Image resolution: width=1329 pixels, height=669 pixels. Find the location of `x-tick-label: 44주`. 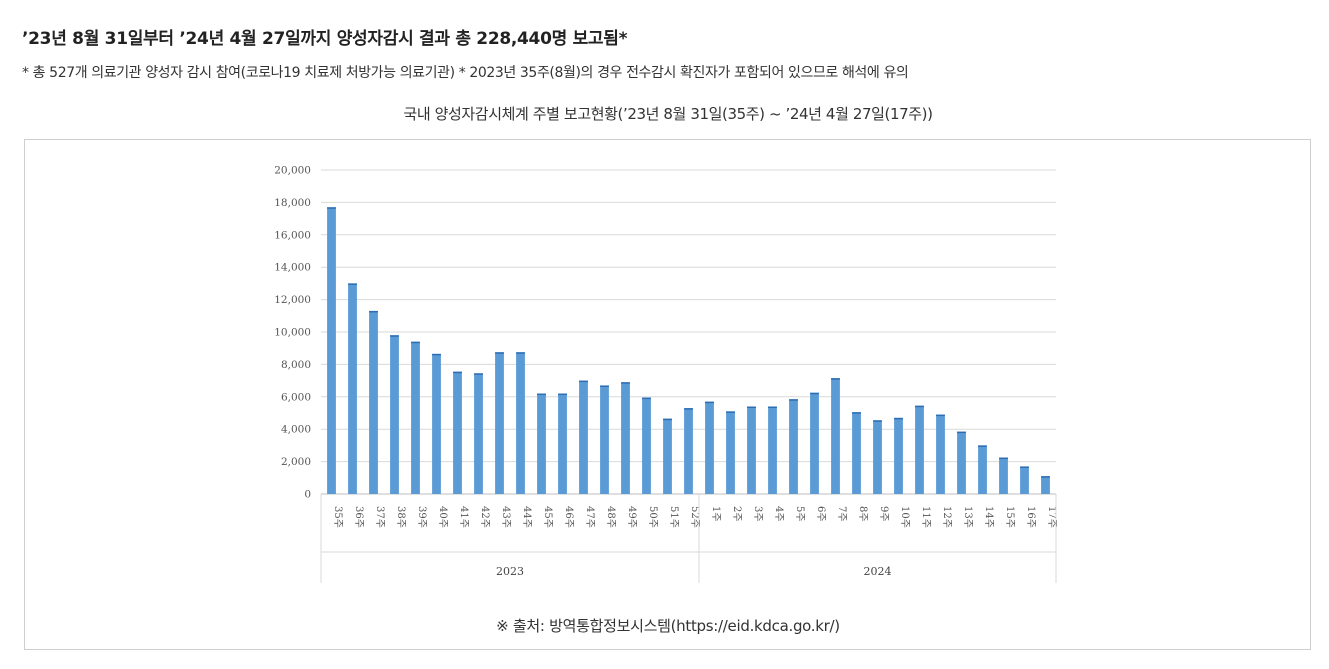

x-tick-label: 44주 is located at coordinates (526, 517).